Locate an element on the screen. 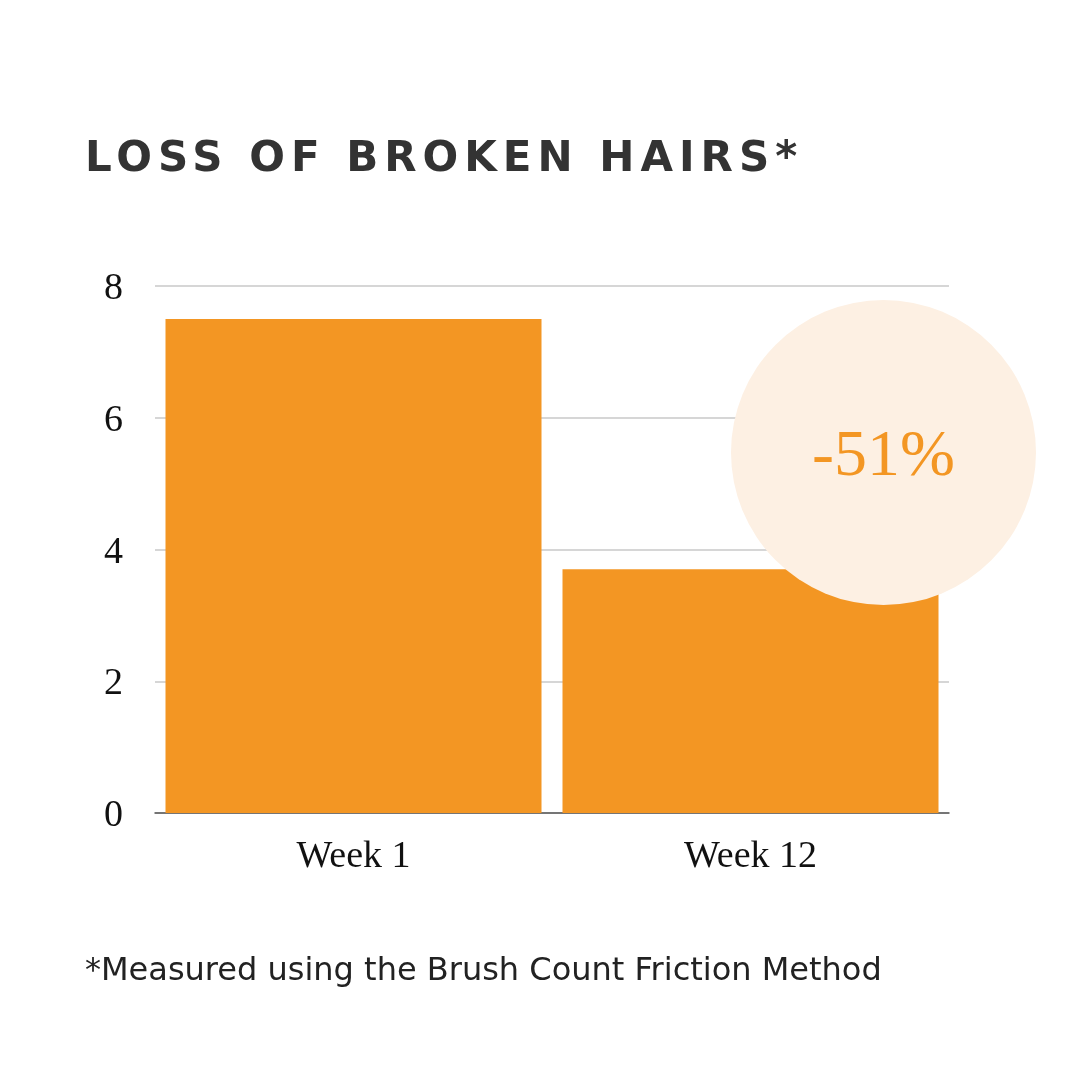 This screenshot has width=1080, height=1080. x-tick-label: Week 12 is located at coordinates (750, 854).